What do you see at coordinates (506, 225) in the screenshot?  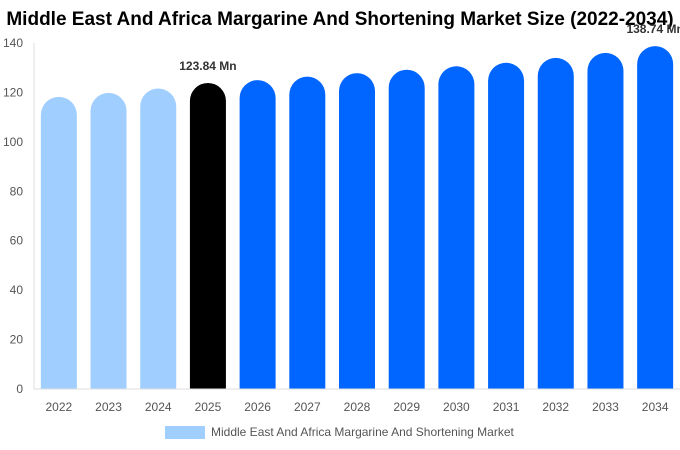 I see `bar-2031` at bounding box center [506, 225].